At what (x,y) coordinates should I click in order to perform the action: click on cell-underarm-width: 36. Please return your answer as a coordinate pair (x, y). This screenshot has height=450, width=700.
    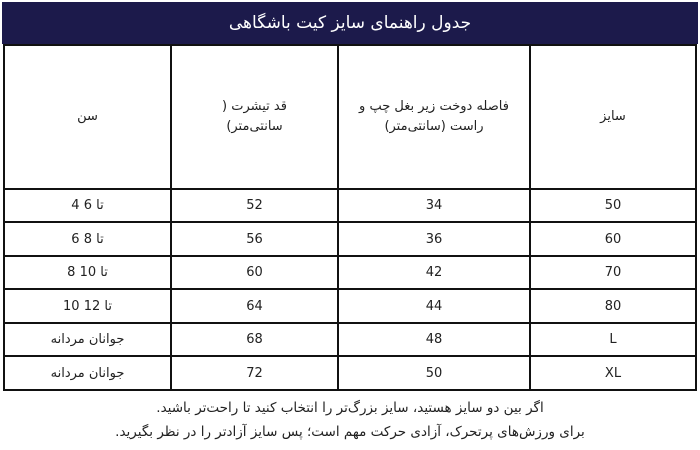
    Looking at the image, I should click on (434, 239).